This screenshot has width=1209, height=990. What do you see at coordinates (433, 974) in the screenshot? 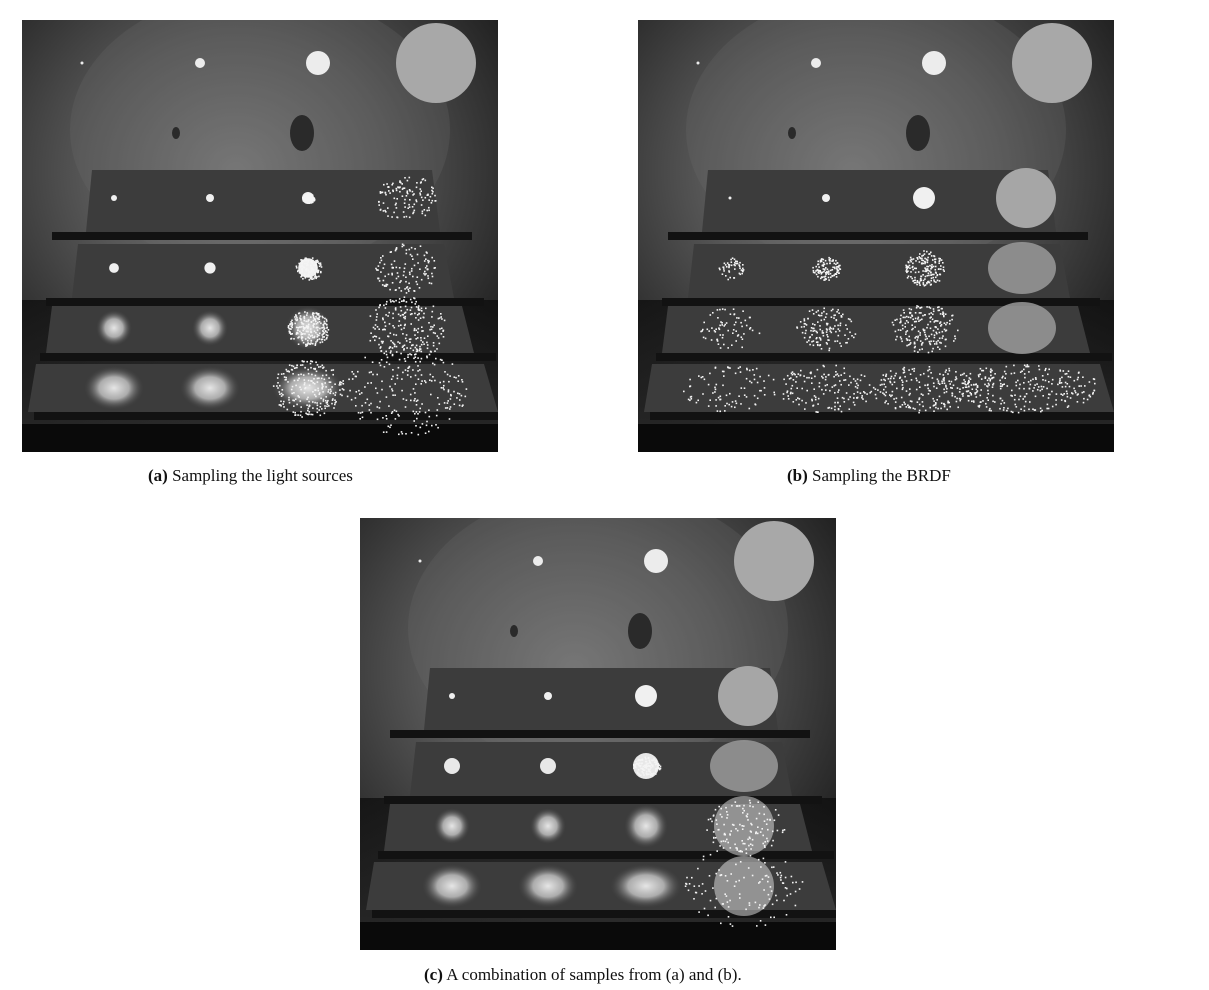
I see `caption-c-label: (c)` at bounding box center [433, 974].